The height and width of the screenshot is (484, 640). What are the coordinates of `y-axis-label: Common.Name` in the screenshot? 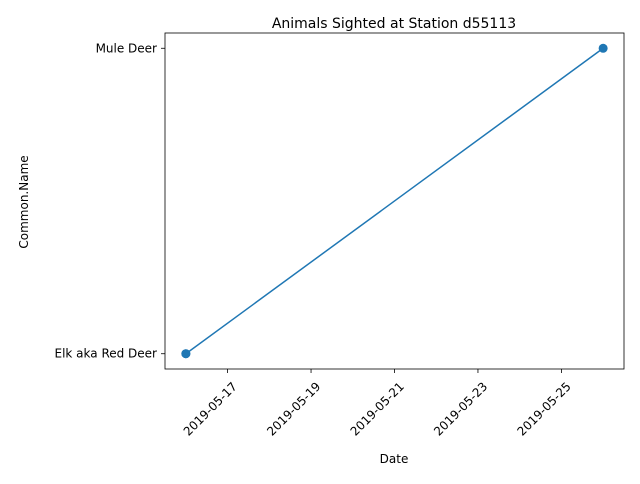 It's located at (24, 201).